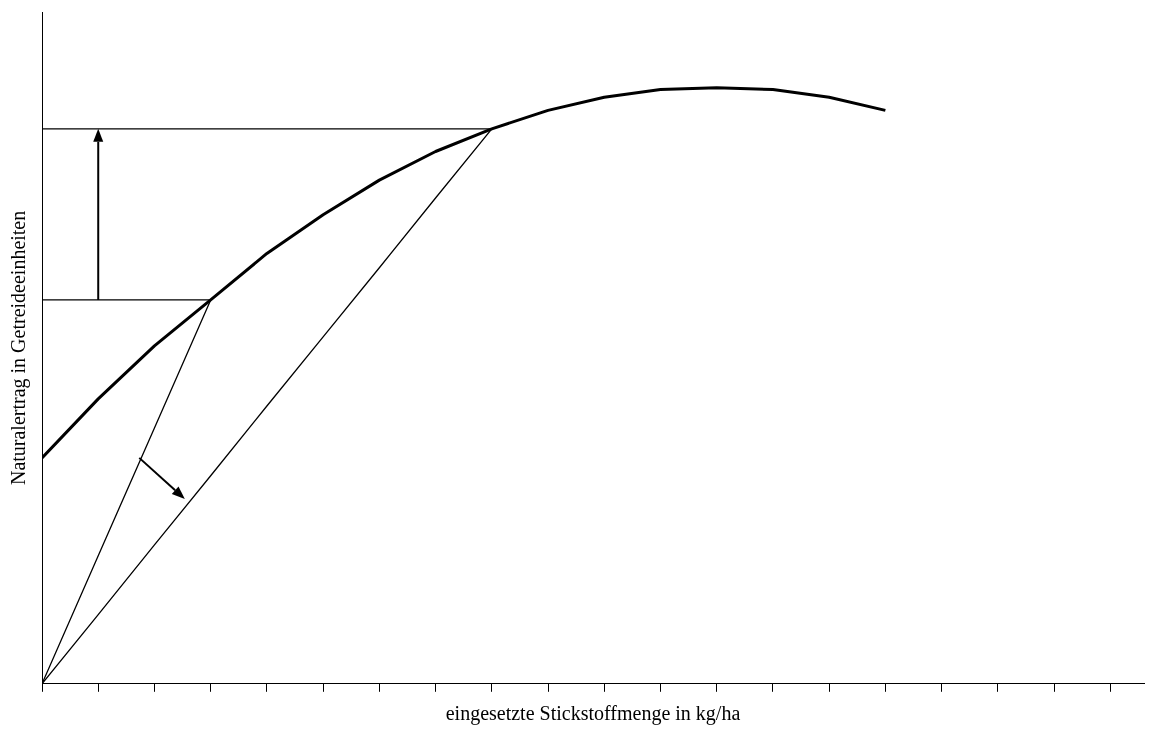  What do you see at coordinates (19, 348) in the screenshot?
I see `y-axis-title: Naturalertrag in Getreideeinheiten` at bounding box center [19, 348].